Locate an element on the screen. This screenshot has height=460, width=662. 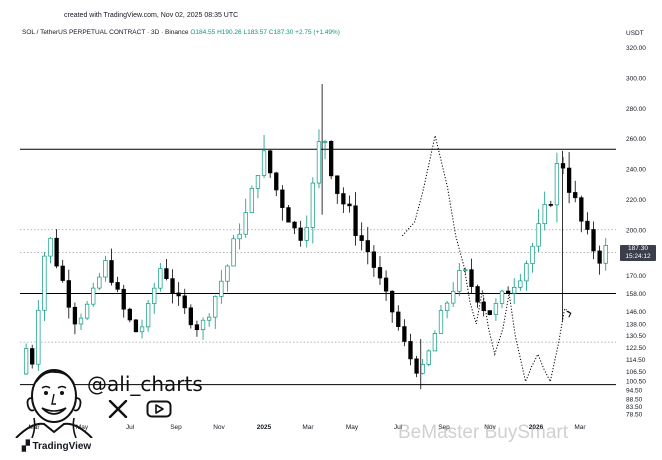
y-tick-label-13: 122.50 is located at coordinates (636, 348).